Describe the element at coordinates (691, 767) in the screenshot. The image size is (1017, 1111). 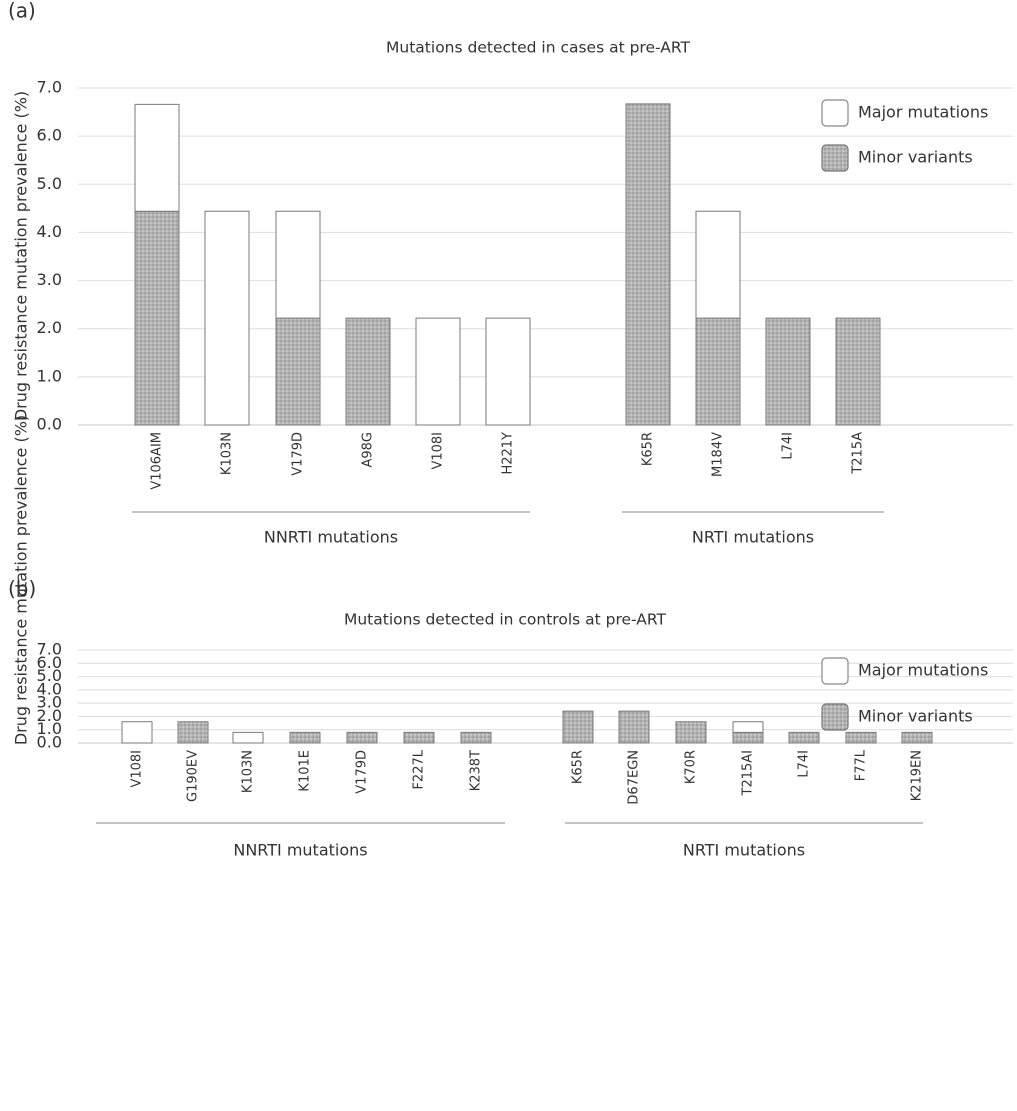
I see `x-tick-label: K70R` at that location.